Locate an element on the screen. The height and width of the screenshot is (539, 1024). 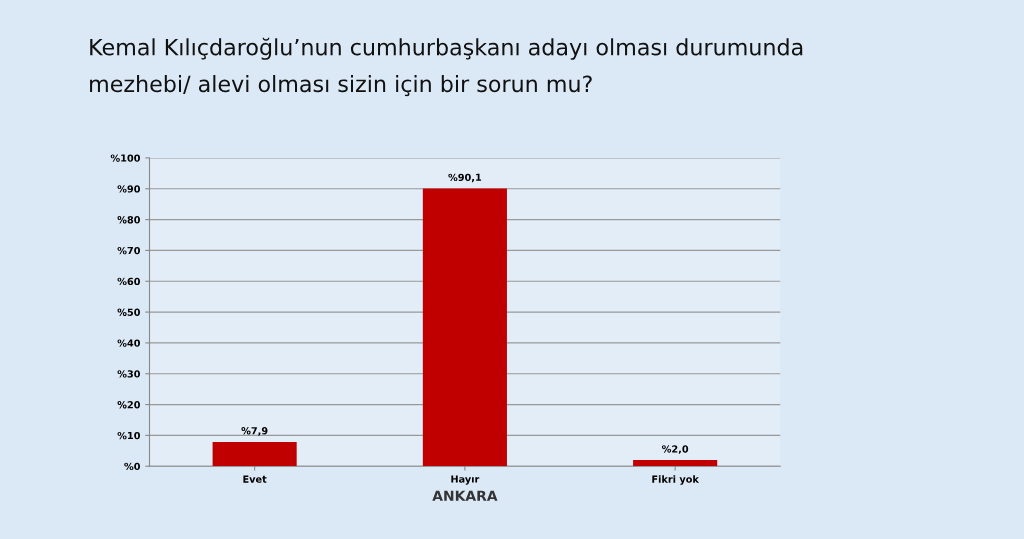
y-tick-label: %50 is located at coordinates (129, 312).